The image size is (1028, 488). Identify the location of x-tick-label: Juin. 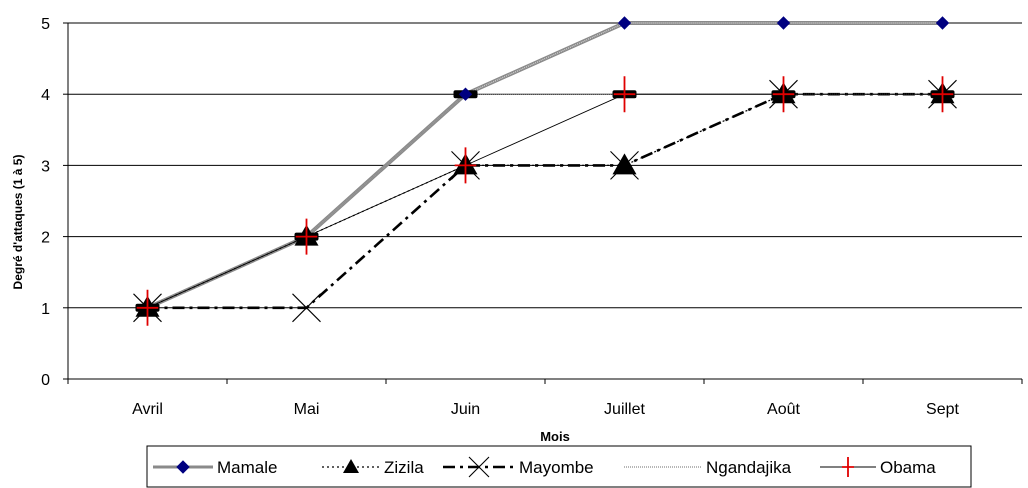
(465, 409).